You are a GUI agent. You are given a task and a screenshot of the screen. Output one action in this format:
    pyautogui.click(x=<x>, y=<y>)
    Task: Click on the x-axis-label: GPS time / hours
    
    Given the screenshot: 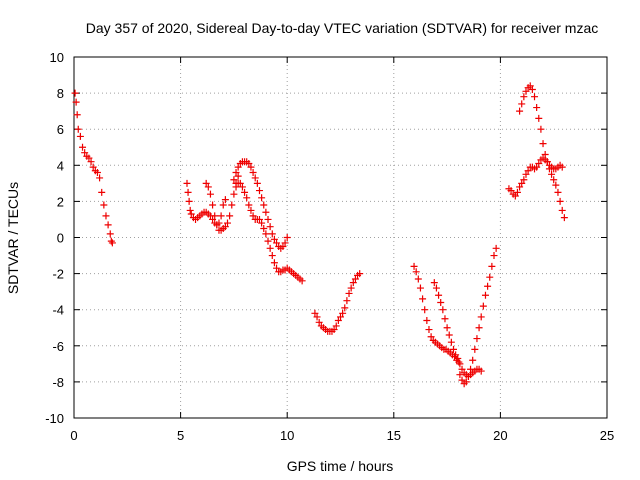 What is the action you would take?
    pyautogui.click(x=340, y=466)
    